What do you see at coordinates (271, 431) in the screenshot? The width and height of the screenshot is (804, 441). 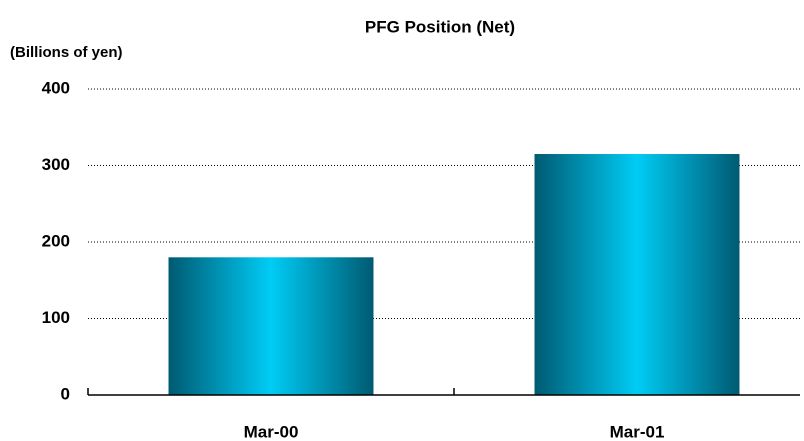 I see `x-tick-label: Mar-00` at bounding box center [271, 431].